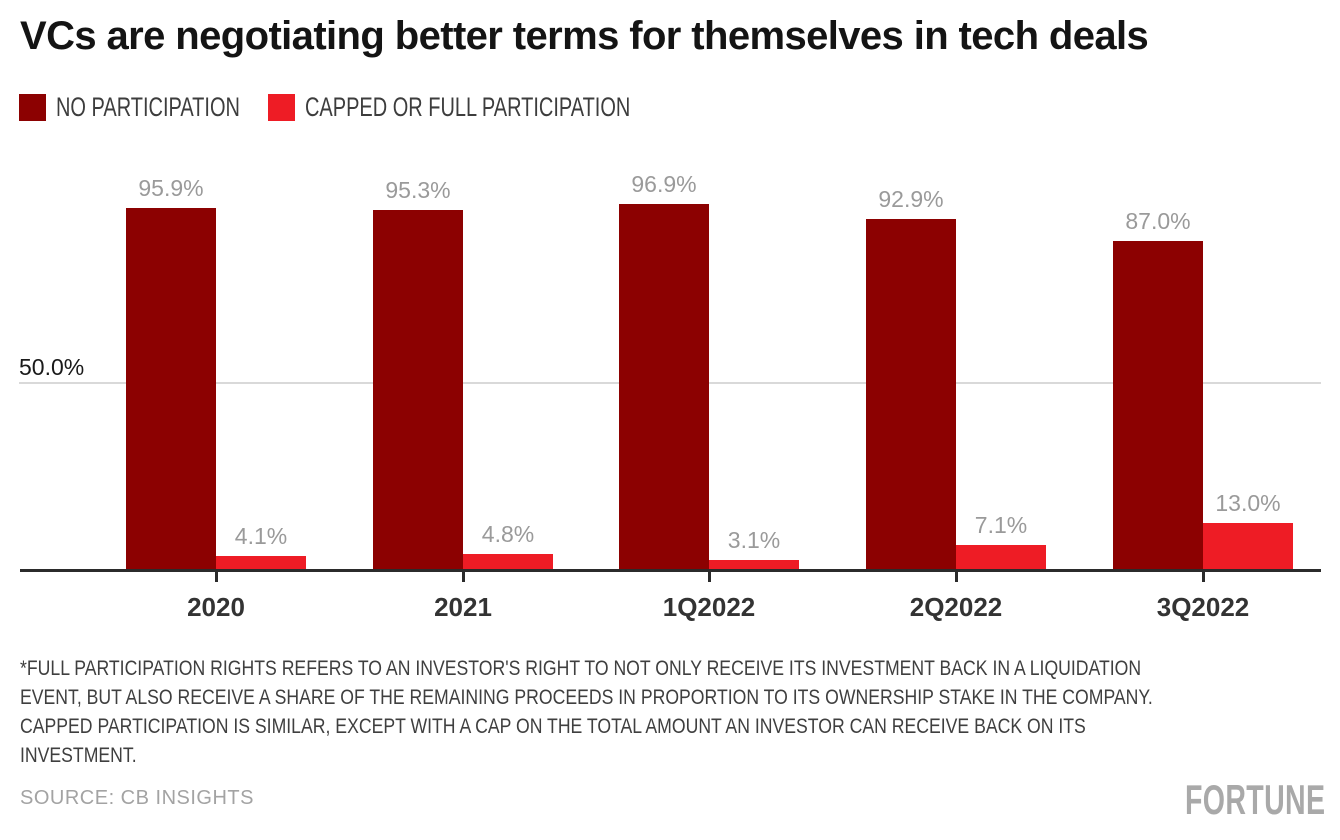  Describe the element at coordinates (1203, 607) in the screenshot. I see `x-tick-label-3Q2022: 3Q2022` at that location.